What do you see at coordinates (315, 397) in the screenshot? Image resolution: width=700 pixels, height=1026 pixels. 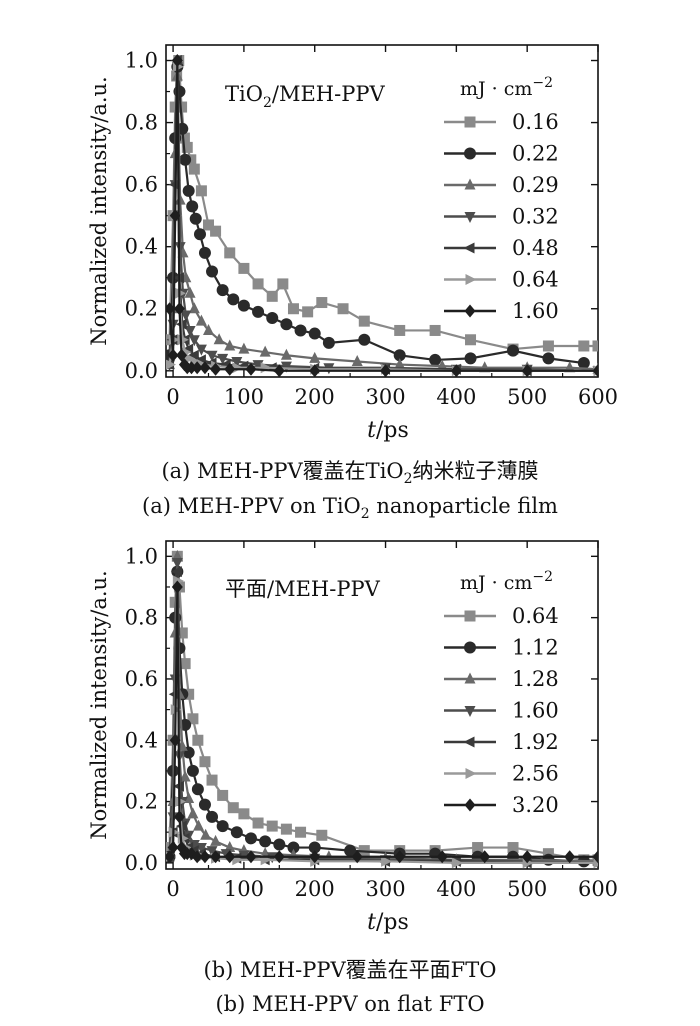 I see `x-tick-label: 200` at bounding box center [315, 397].